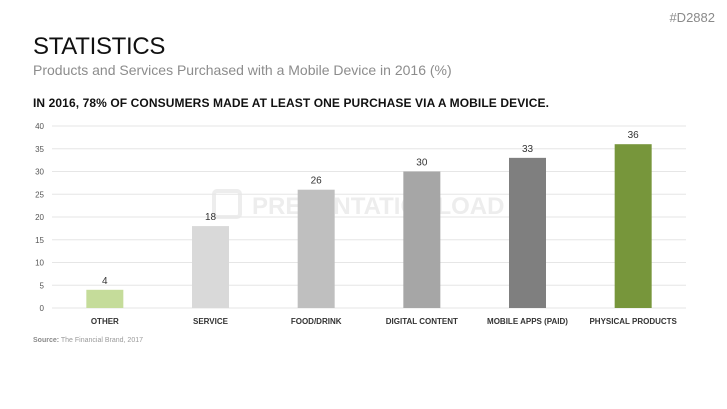 The width and height of the screenshot is (727, 409). I want to click on category-label: PHYSICAL PRODUCTS, so click(633, 321).